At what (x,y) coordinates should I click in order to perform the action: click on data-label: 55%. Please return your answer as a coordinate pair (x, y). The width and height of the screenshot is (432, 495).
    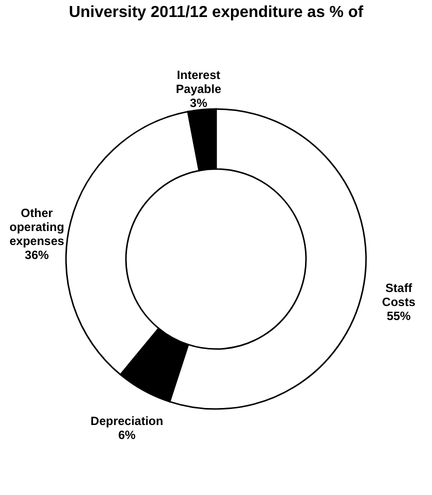
    Looking at the image, I should click on (399, 315).